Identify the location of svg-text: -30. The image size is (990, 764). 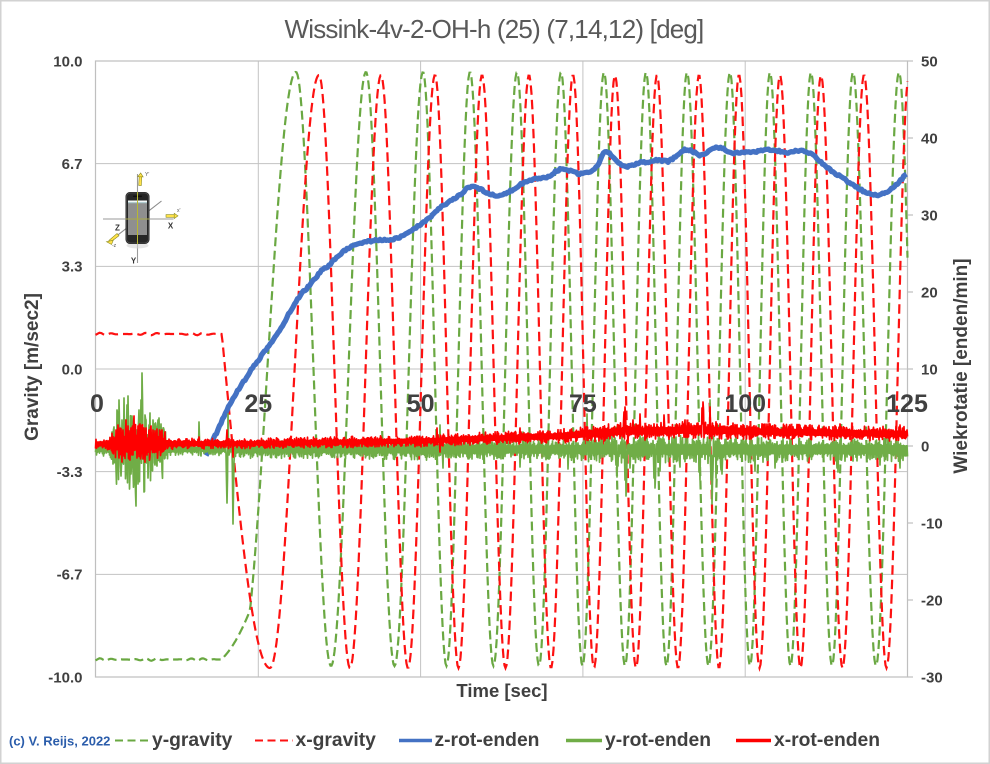
(932, 677).